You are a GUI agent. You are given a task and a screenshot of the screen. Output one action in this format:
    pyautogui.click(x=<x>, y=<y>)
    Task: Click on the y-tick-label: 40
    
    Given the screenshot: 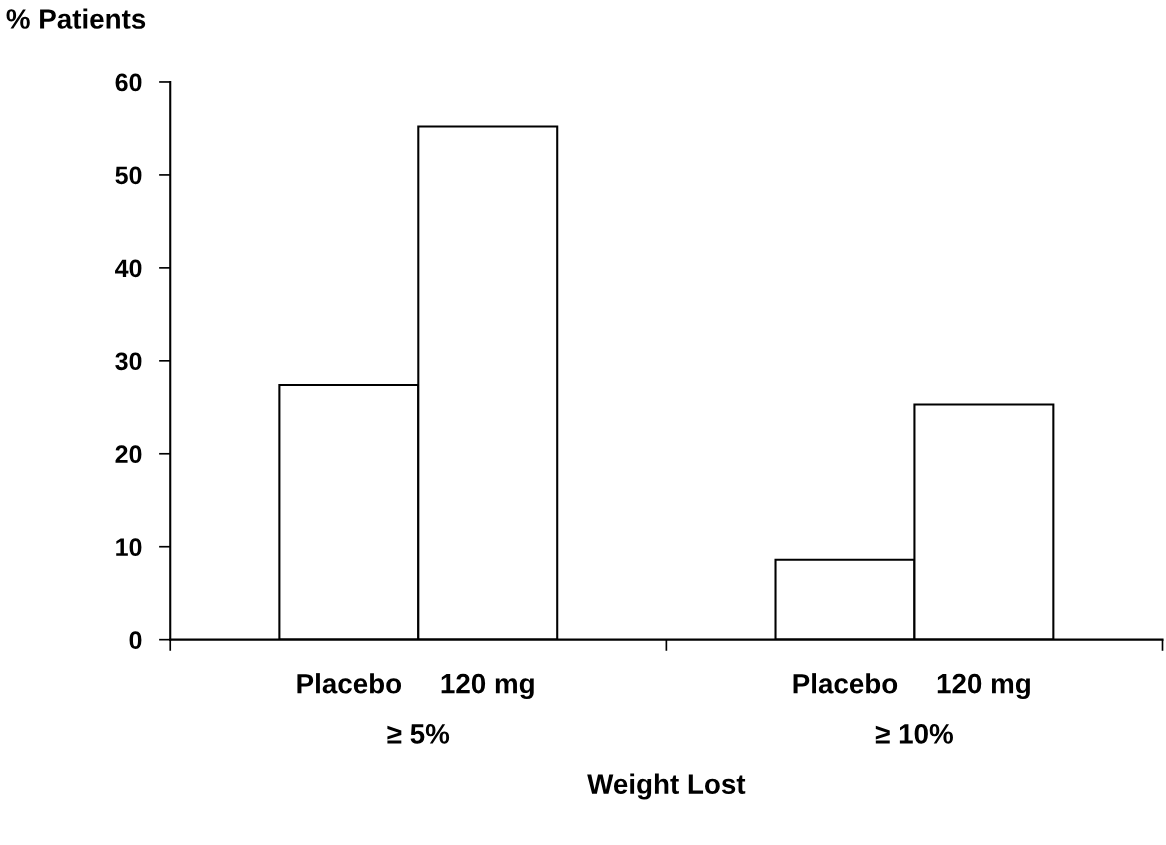 What is the action you would take?
    pyautogui.click(x=128, y=268)
    